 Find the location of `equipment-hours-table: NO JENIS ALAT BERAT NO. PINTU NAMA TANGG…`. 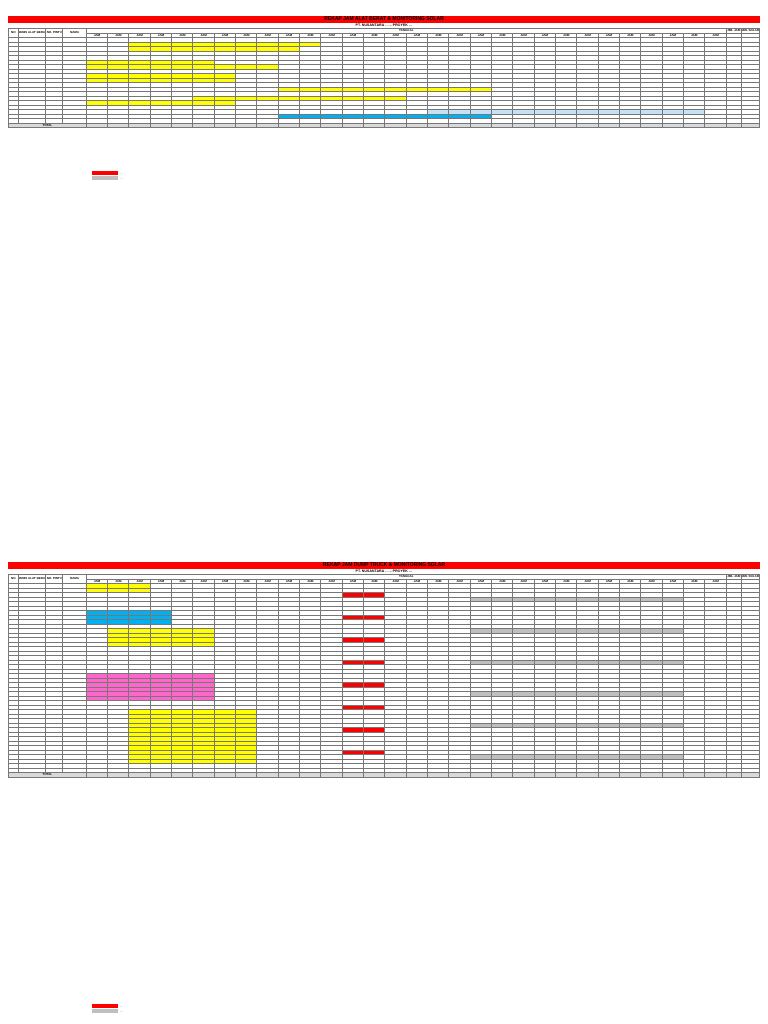

equipment-hours-table: NO JENIS ALAT BERAT NO. PINTU NAMA TANGG… is located at coordinates (384, 78).